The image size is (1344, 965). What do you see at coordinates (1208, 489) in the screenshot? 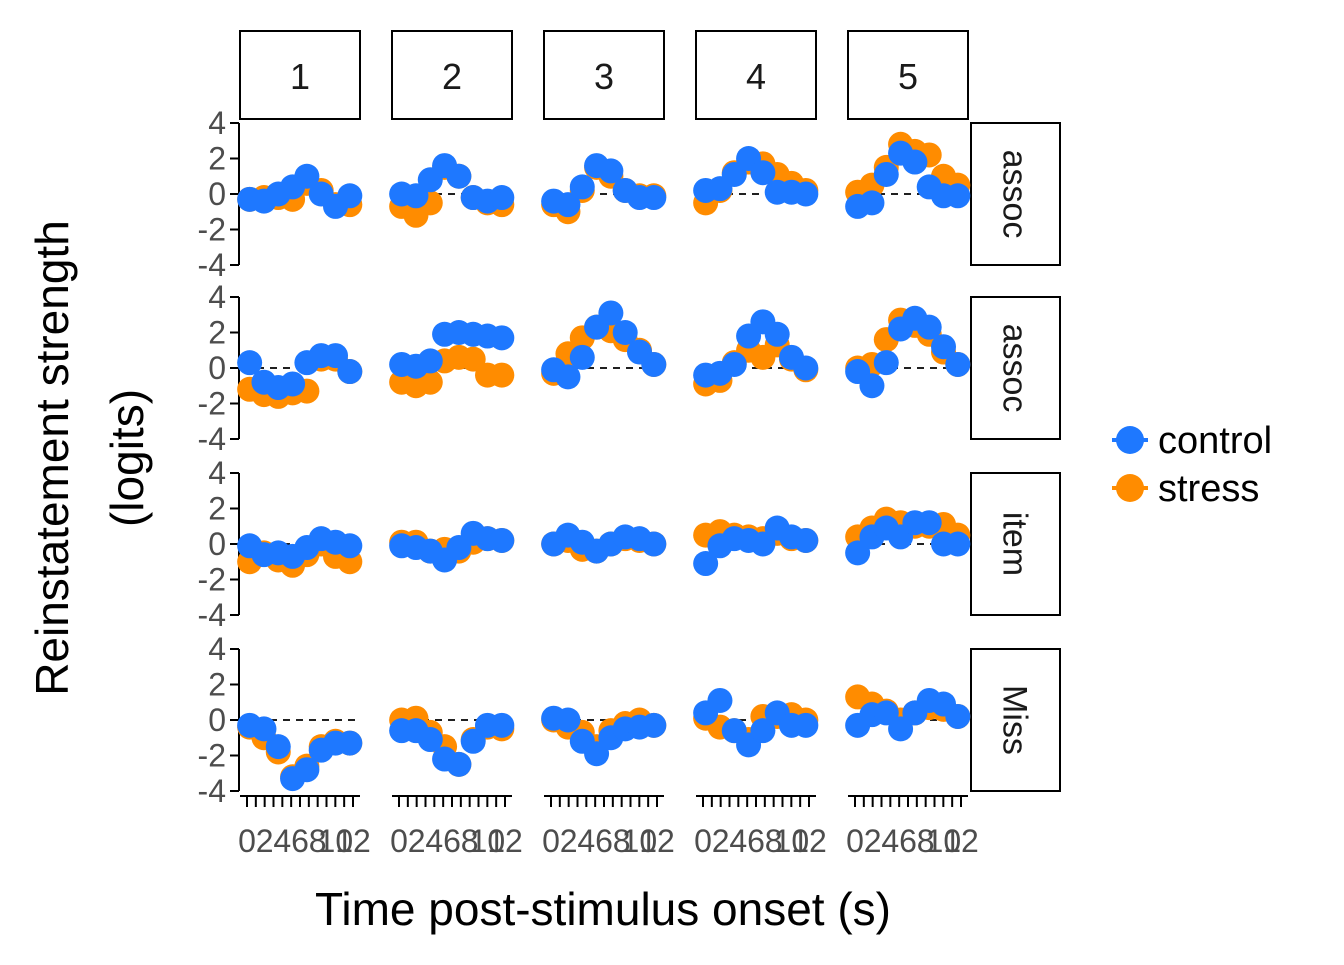
I see `legend-label: stress` at bounding box center [1208, 489].